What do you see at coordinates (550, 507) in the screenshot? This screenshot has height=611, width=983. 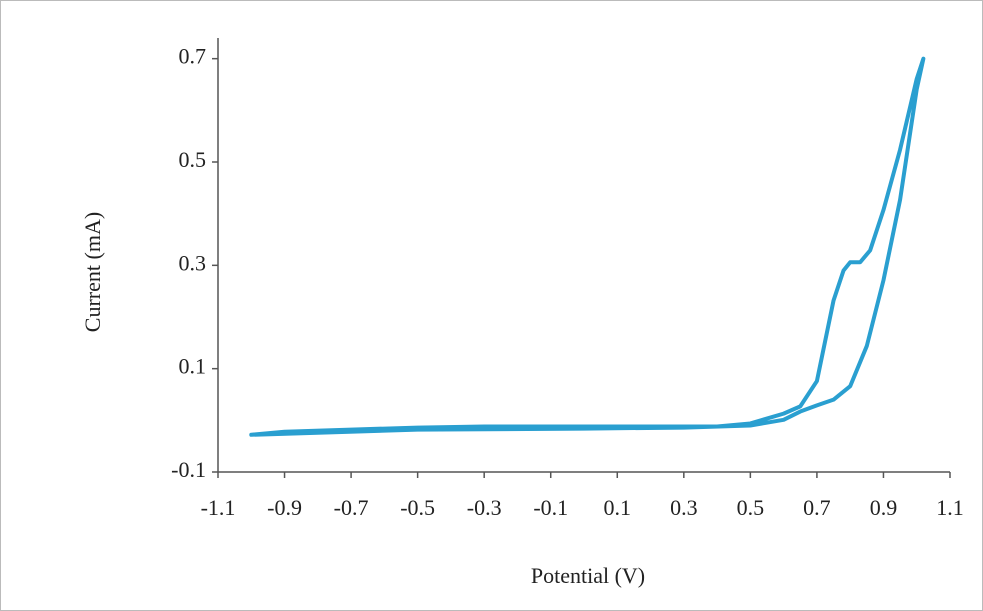 I see `x-tick-label: -0.1` at bounding box center [550, 507].